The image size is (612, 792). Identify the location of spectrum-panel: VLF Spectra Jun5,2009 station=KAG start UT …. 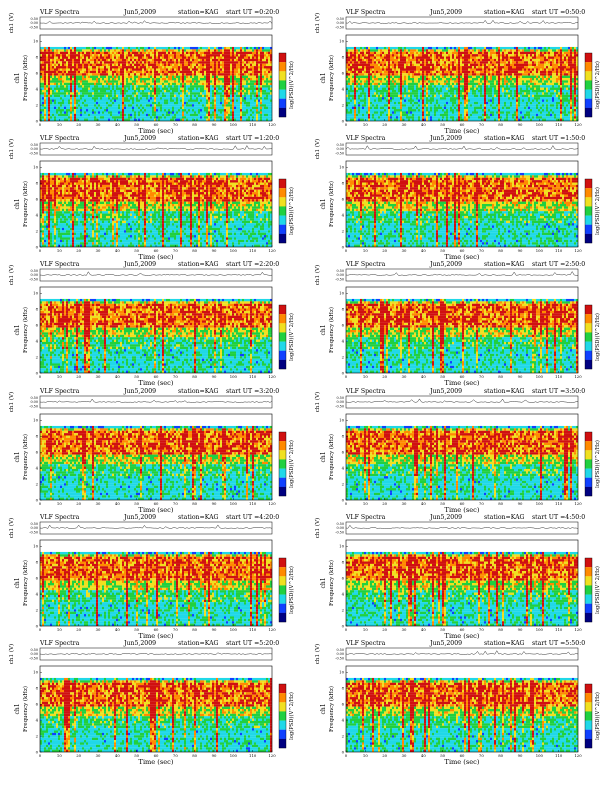
(151, 197).